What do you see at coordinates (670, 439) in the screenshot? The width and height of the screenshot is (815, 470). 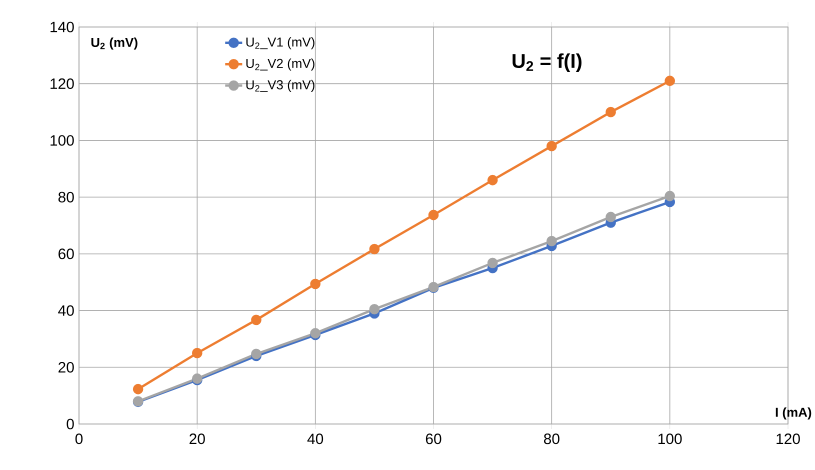 I see `x-tick-label: 100` at bounding box center [670, 439].